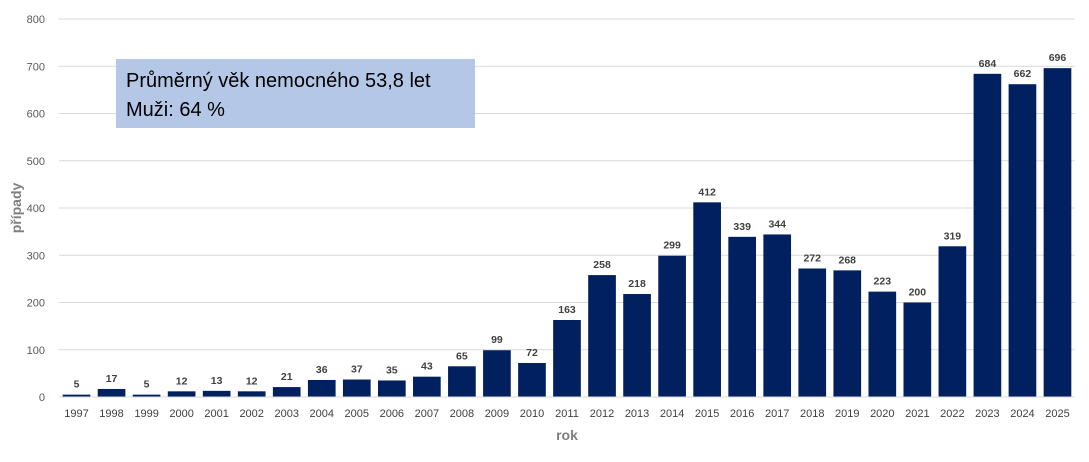 The width and height of the screenshot is (1089, 462). What do you see at coordinates (321, 388) in the screenshot?
I see `bar-2004` at bounding box center [321, 388].